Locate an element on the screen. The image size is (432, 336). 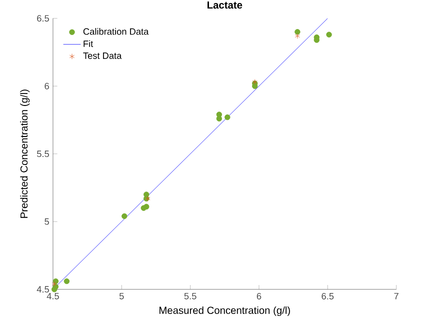
x-tick-label: 7 is located at coordinates (396, 296).